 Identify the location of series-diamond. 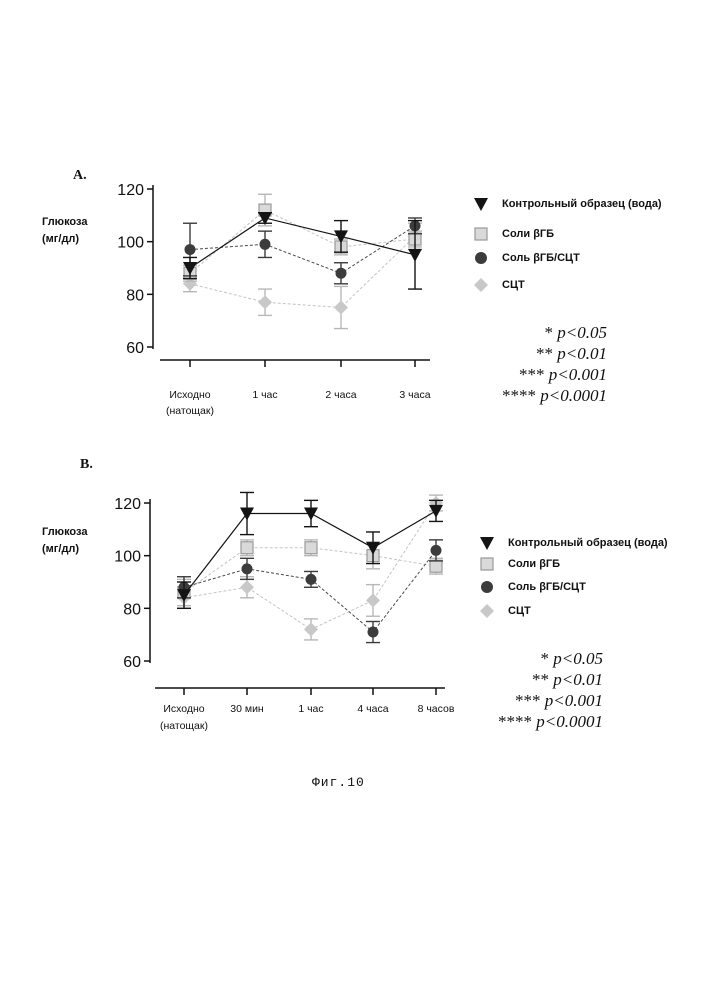
(302, 276).